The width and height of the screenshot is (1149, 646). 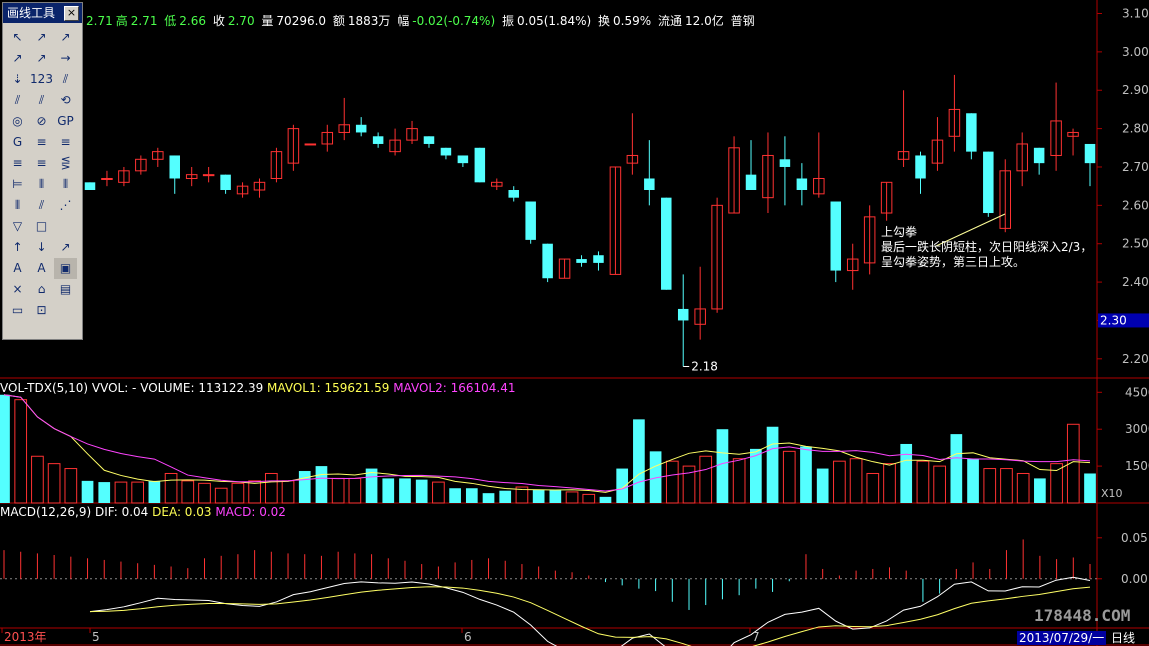 I want to click on drawing-tool-button: ▭, so click(x=17, y=310).